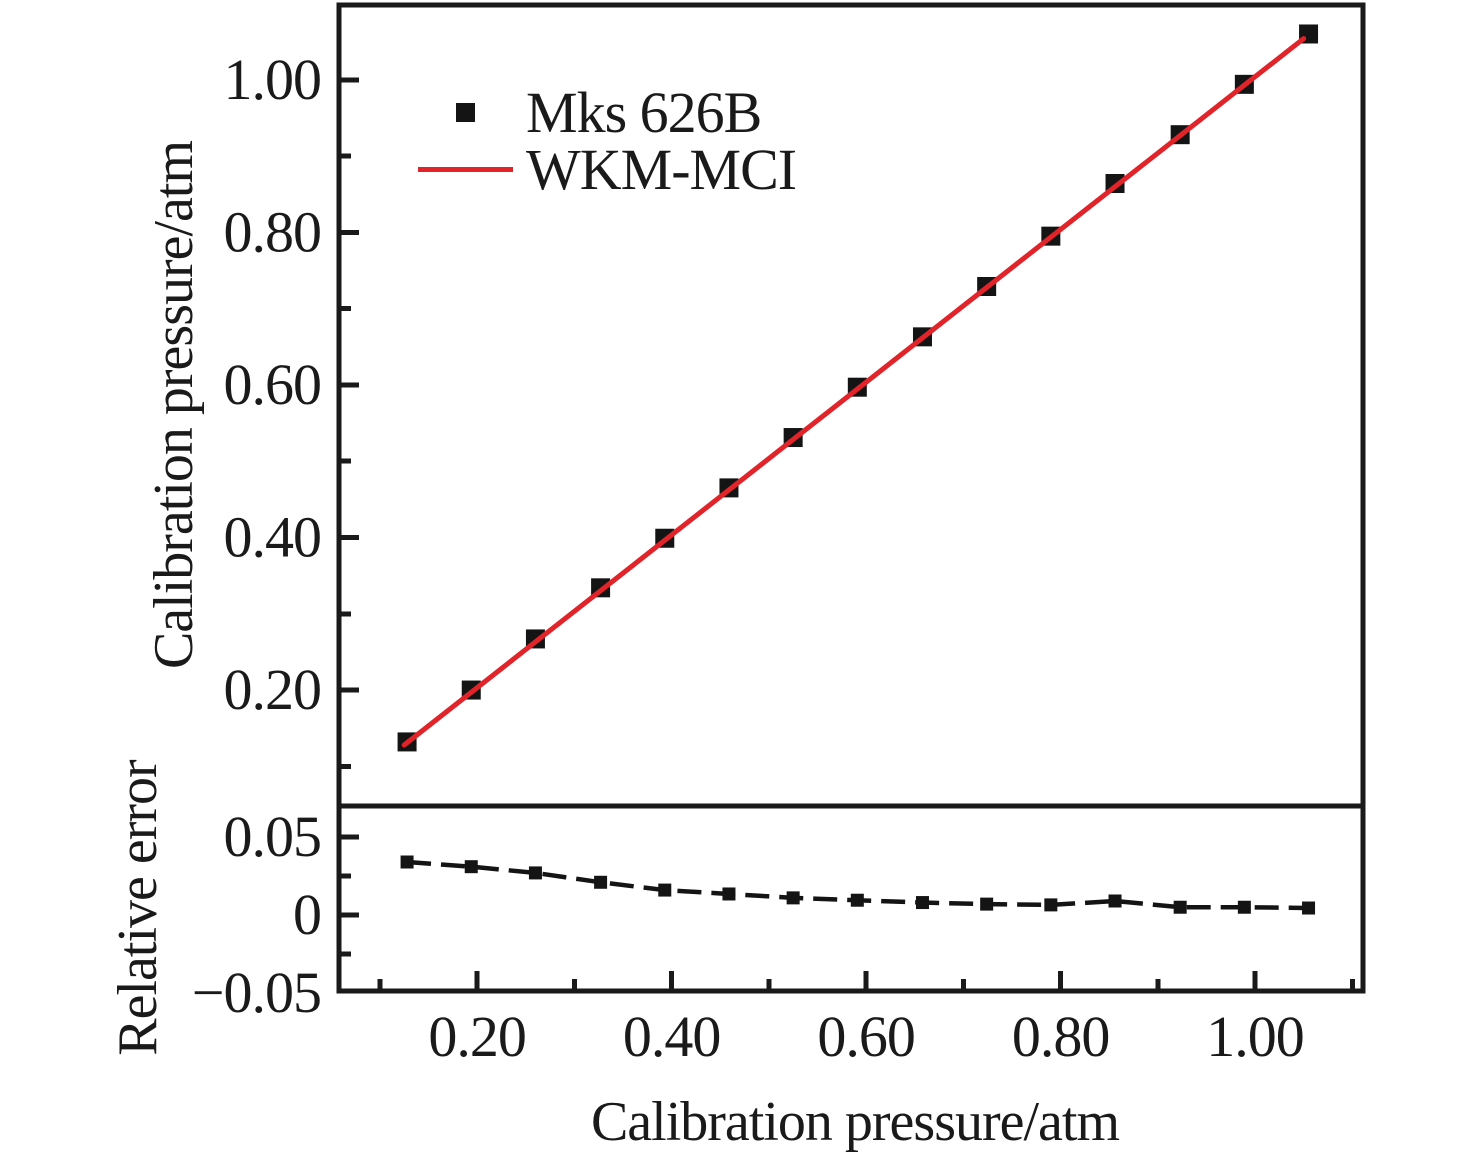 The height and width of the screenshot is (1153, 1476). Describe the element at coordinates (477, 1036) in the screenshot. I see `x-tick-label: 0.20` at that location.